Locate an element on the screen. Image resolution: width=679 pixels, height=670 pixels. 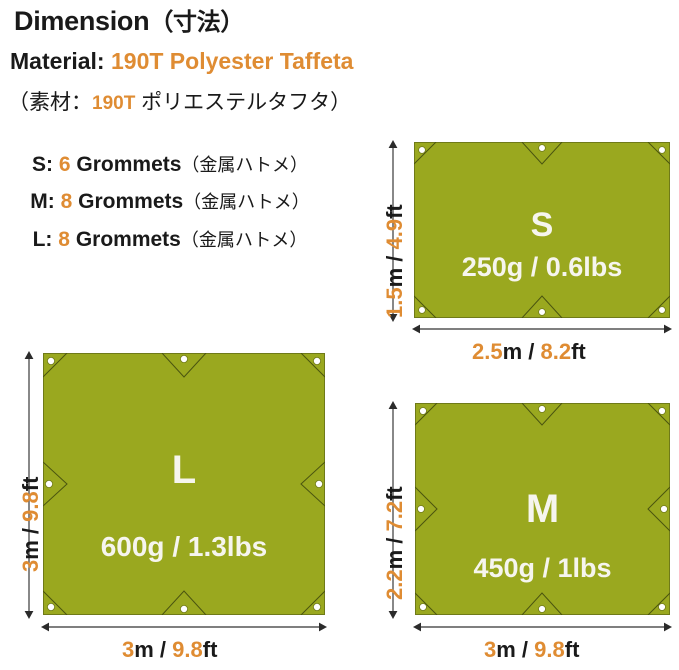
material-value: 190T Polyester Taffeta is located at coordinates (232, 61).